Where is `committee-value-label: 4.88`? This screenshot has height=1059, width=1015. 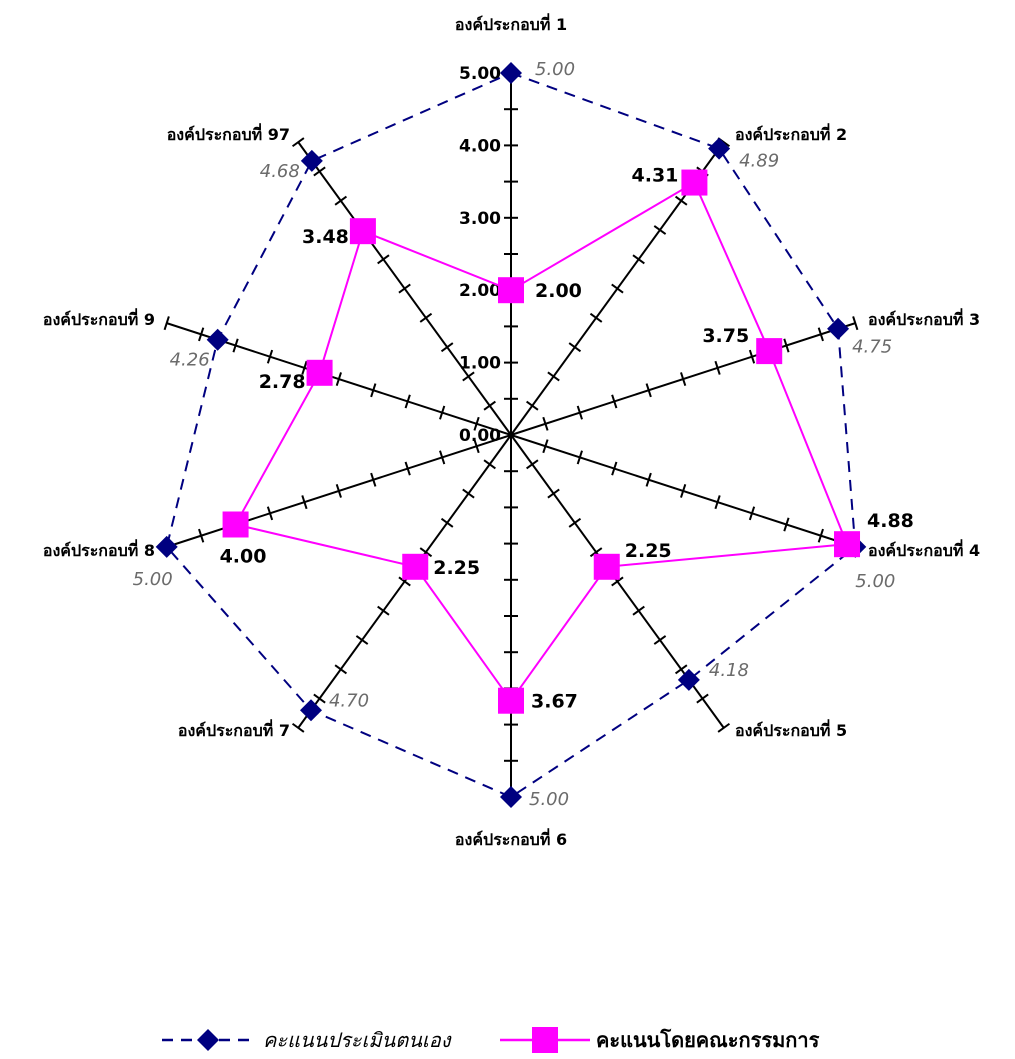 committee-value-label: 4.88 is located at coordinates (890, 521).